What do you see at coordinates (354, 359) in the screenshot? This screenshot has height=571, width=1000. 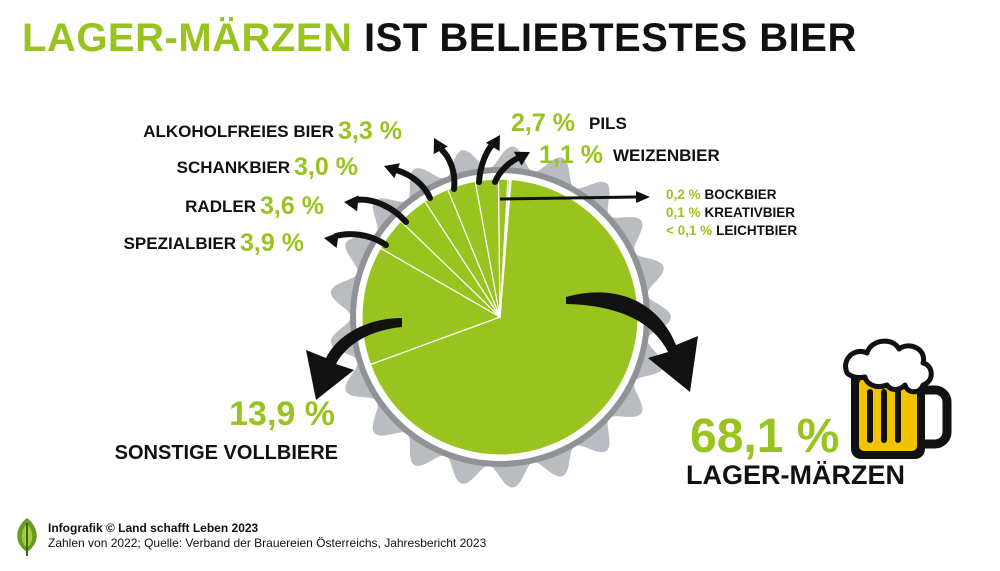 I see `arrow-sonstige` at bounding box center [354, 359].